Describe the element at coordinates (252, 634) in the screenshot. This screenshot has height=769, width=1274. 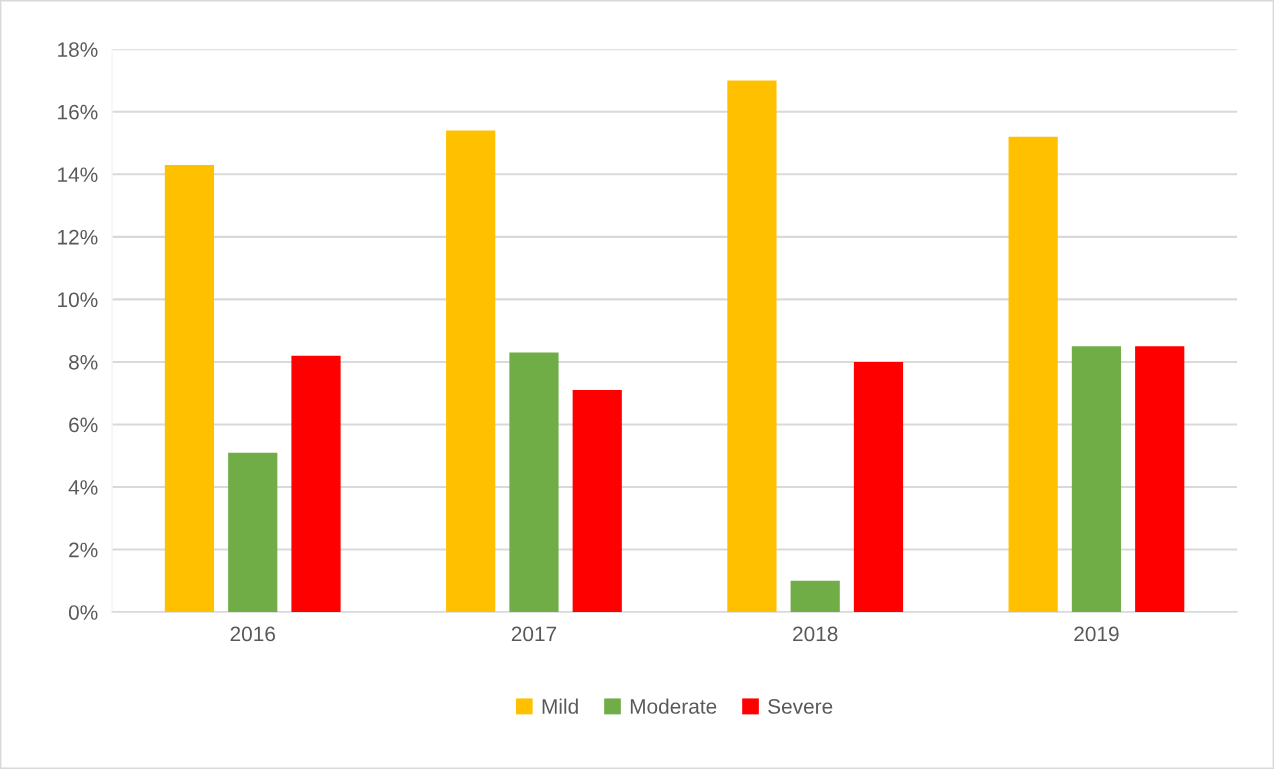
I see `x-tick-label: 2016` at that location.